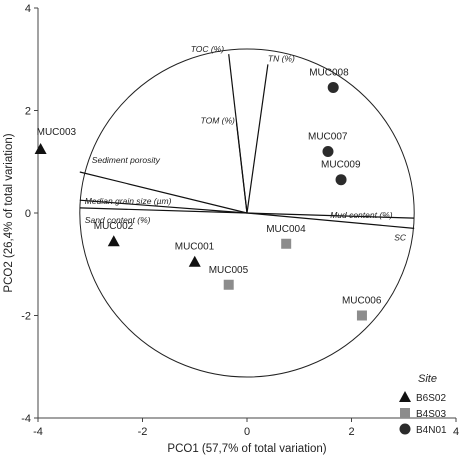  Describe the element at coordinates (28, 9) in the screenshot. I see `y-tick-label: 4` at that location.